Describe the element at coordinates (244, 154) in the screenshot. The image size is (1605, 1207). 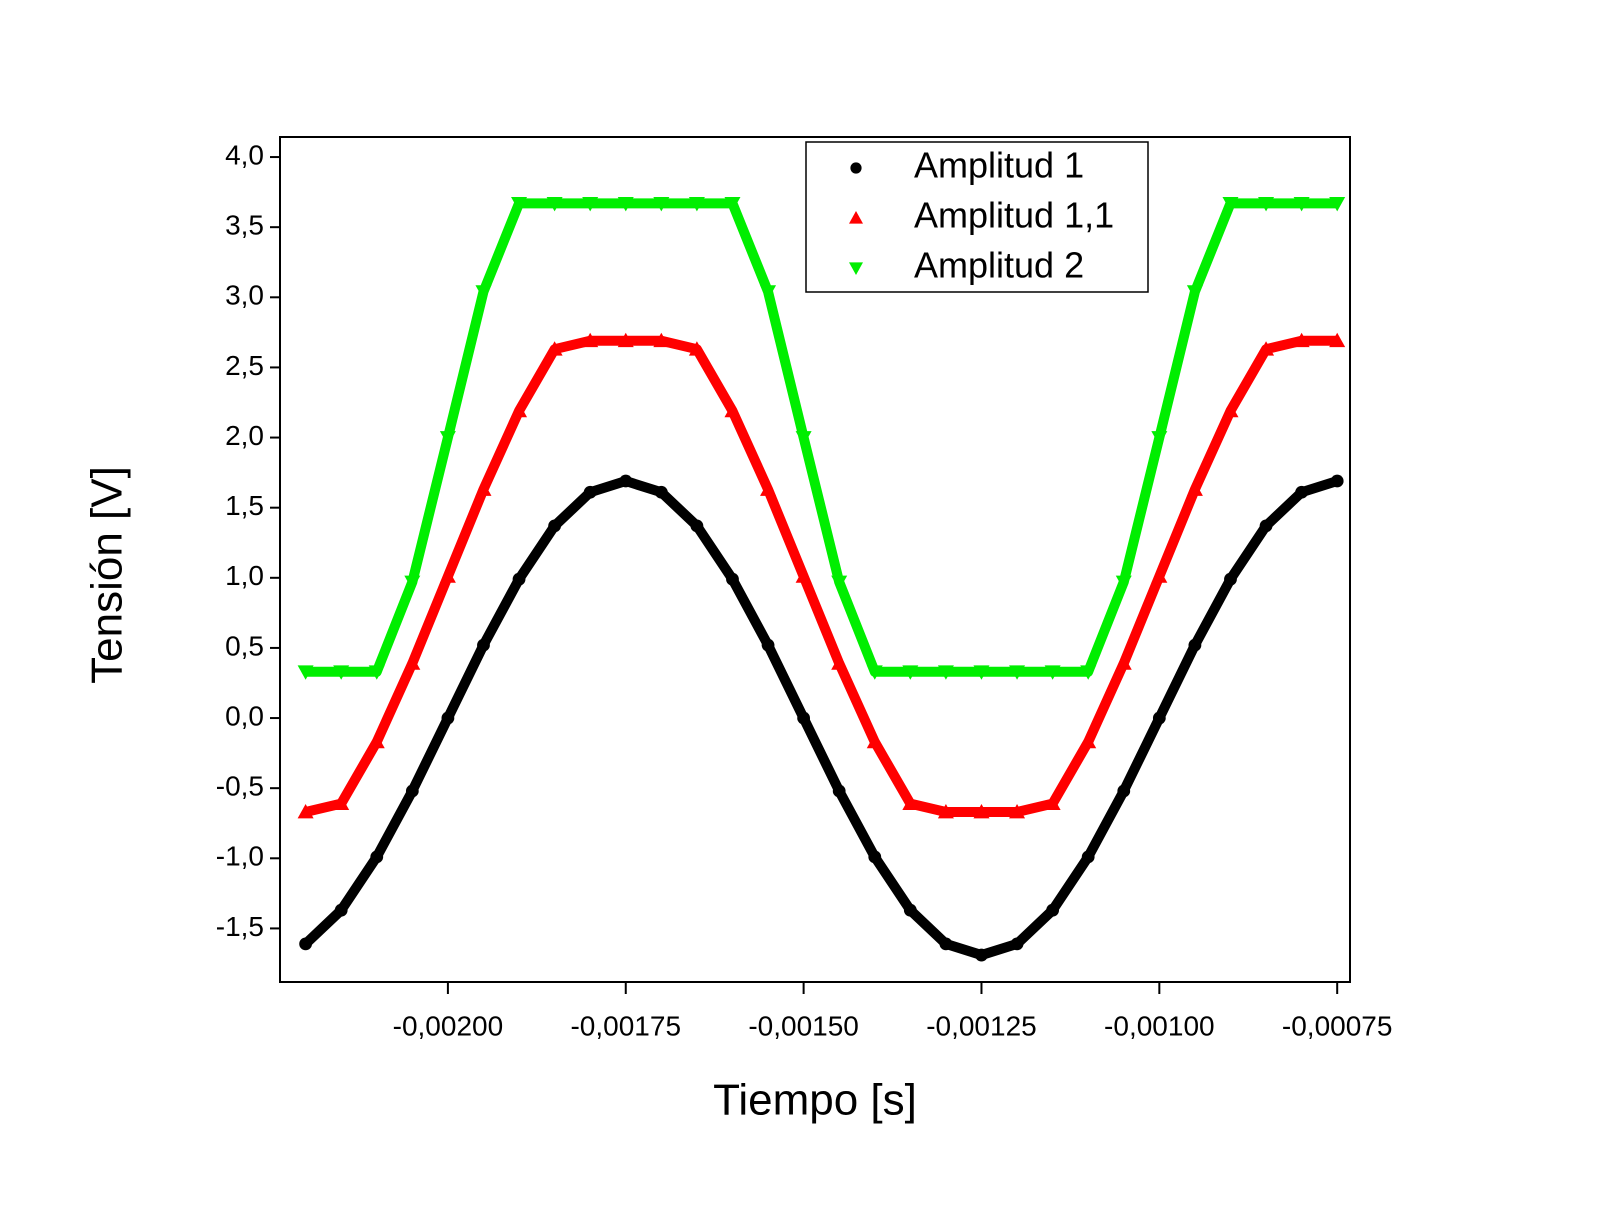
I see `y-tick-label: 4,0` at that location.